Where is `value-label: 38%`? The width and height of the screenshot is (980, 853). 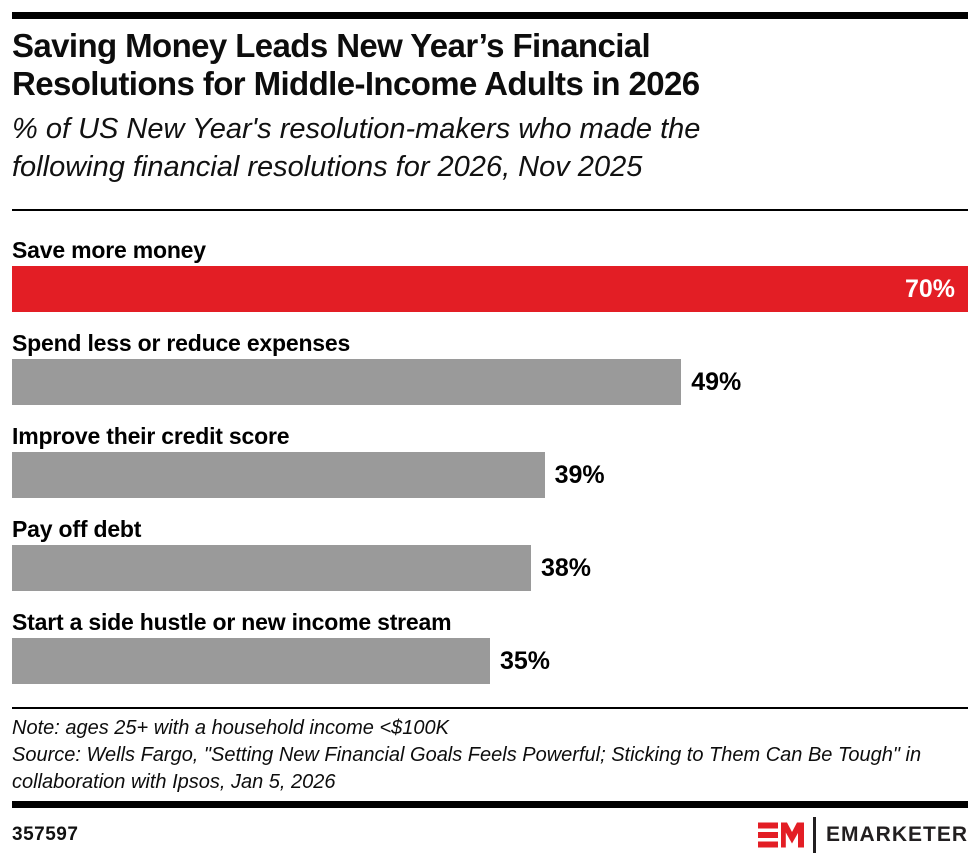 value-label: 38% is located at coordinates (566, 567).